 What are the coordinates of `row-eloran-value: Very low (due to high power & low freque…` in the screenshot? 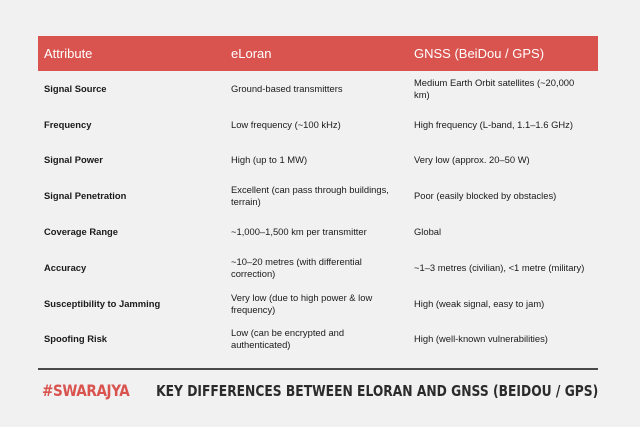 It's located at (302, 303).